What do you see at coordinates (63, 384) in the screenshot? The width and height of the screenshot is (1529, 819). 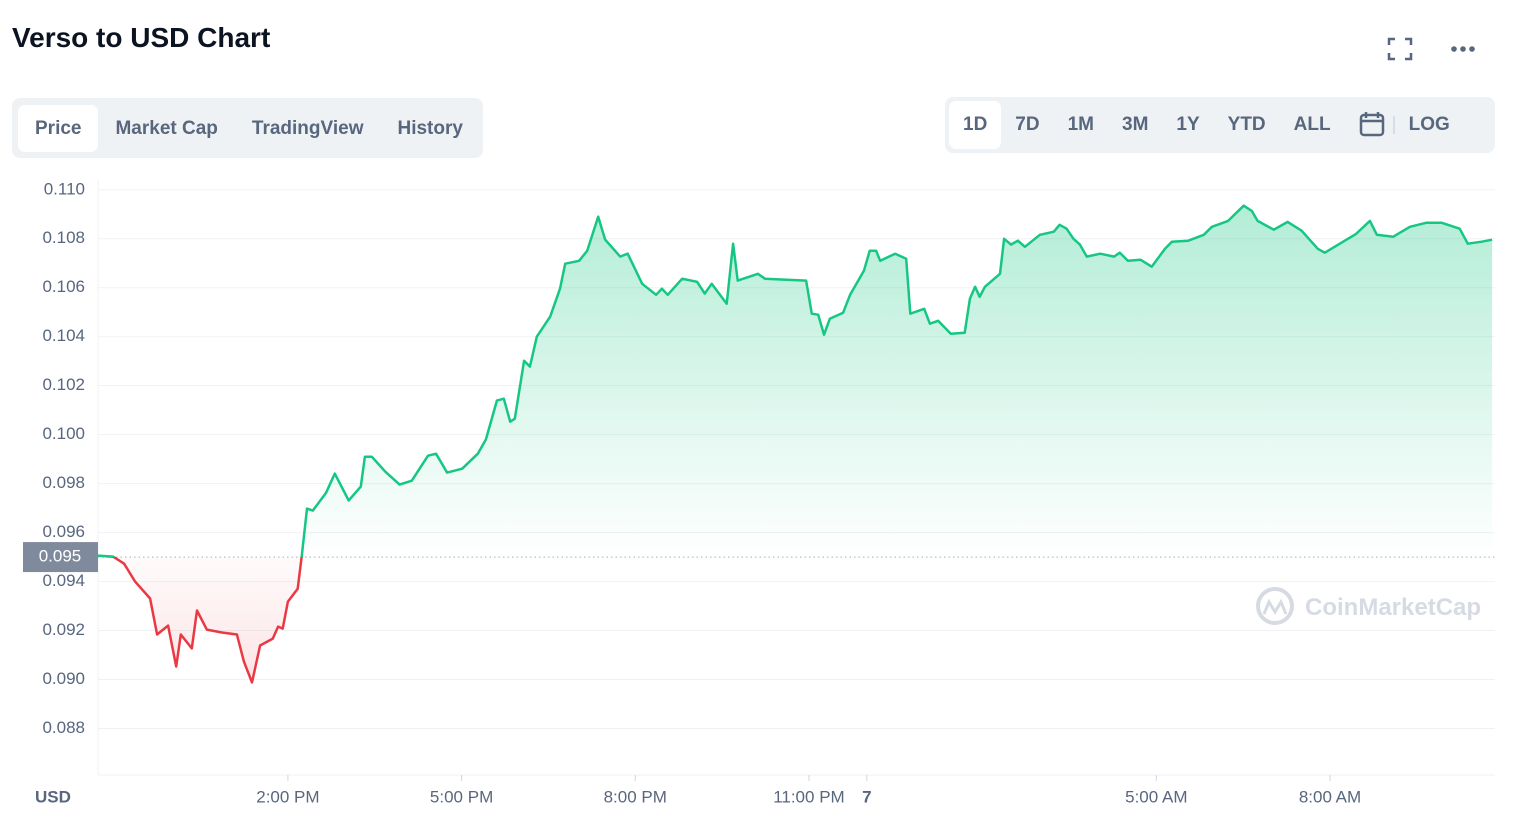 I see `y-tick-label: 0.102` at bounding box center [63, 384].